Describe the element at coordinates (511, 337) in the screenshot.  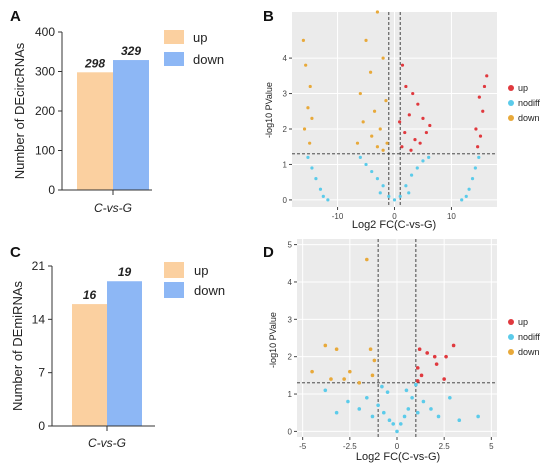
I see `panel-d-legend-dot-nodiff` at that location.